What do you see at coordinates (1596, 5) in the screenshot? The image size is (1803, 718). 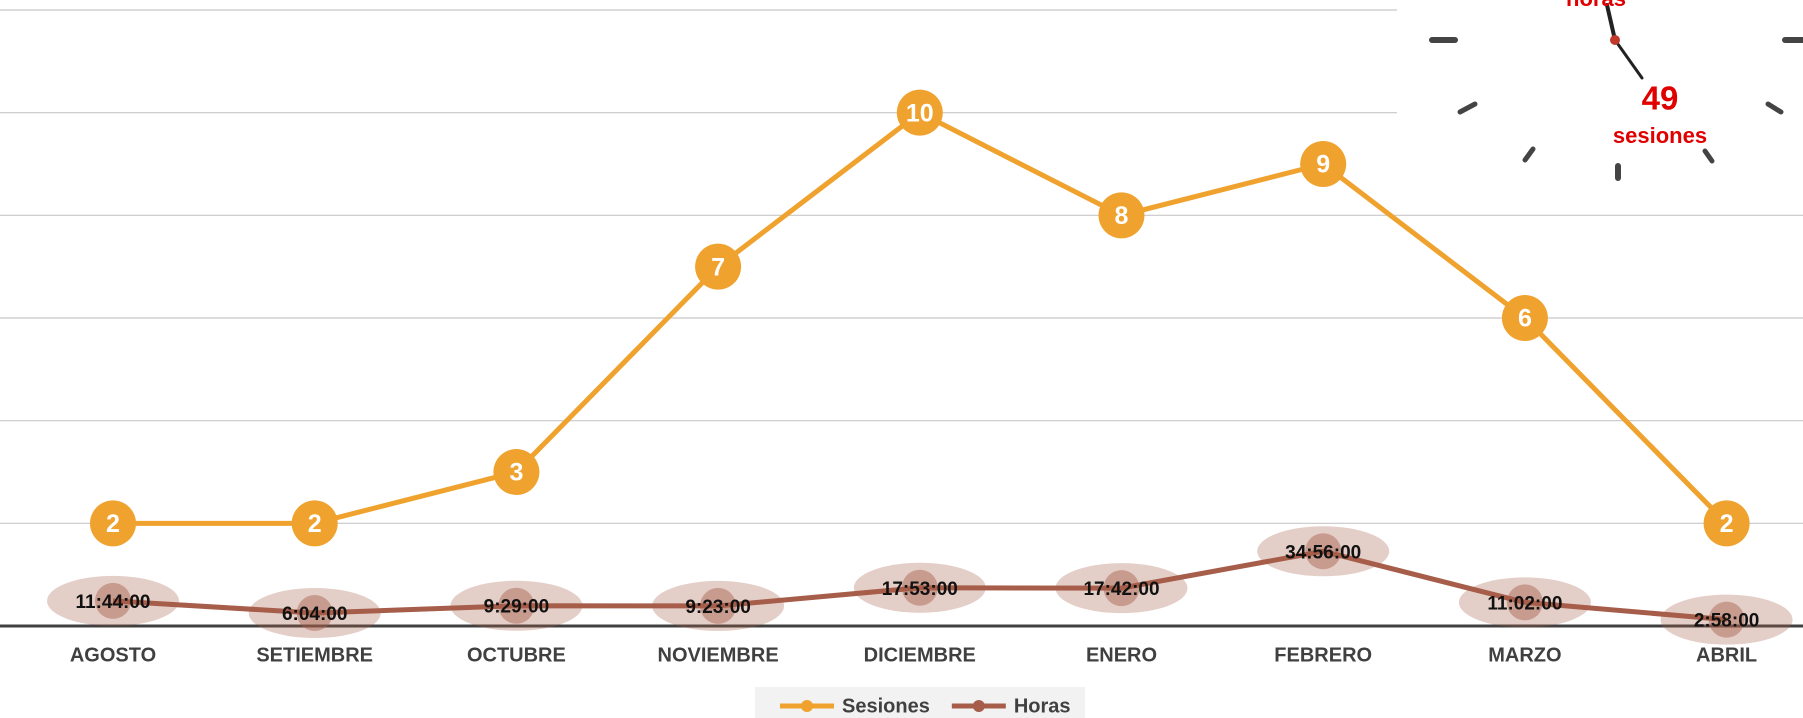 I see `annotation: horas` at bounding box center [1596, 5].